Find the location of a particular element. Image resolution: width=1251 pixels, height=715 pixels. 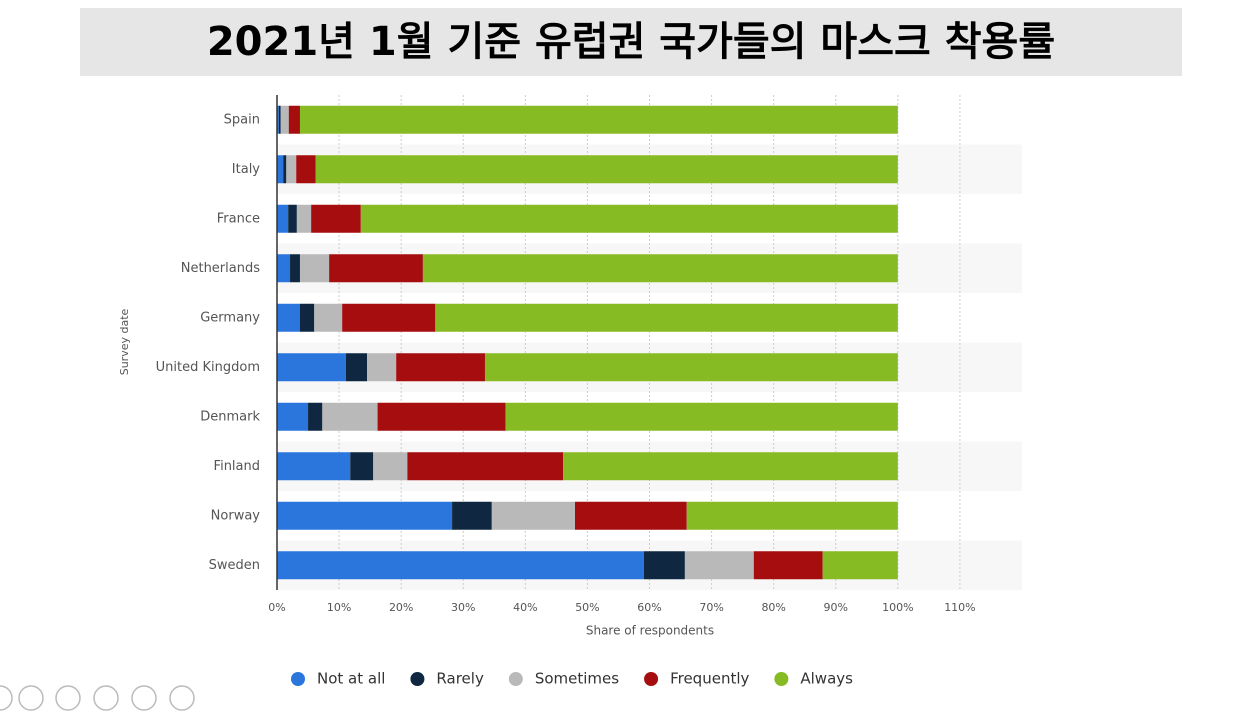

legend-label: Not at all is located at coordinates (351, 679).